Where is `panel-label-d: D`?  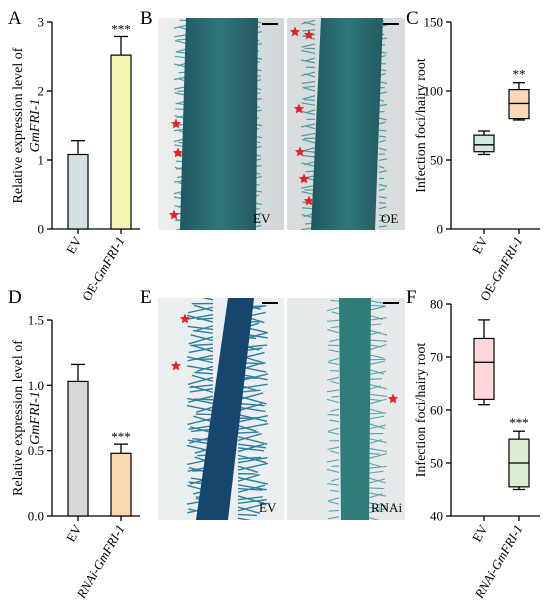 panel-label-d: D is located at coordinates (15, 297).